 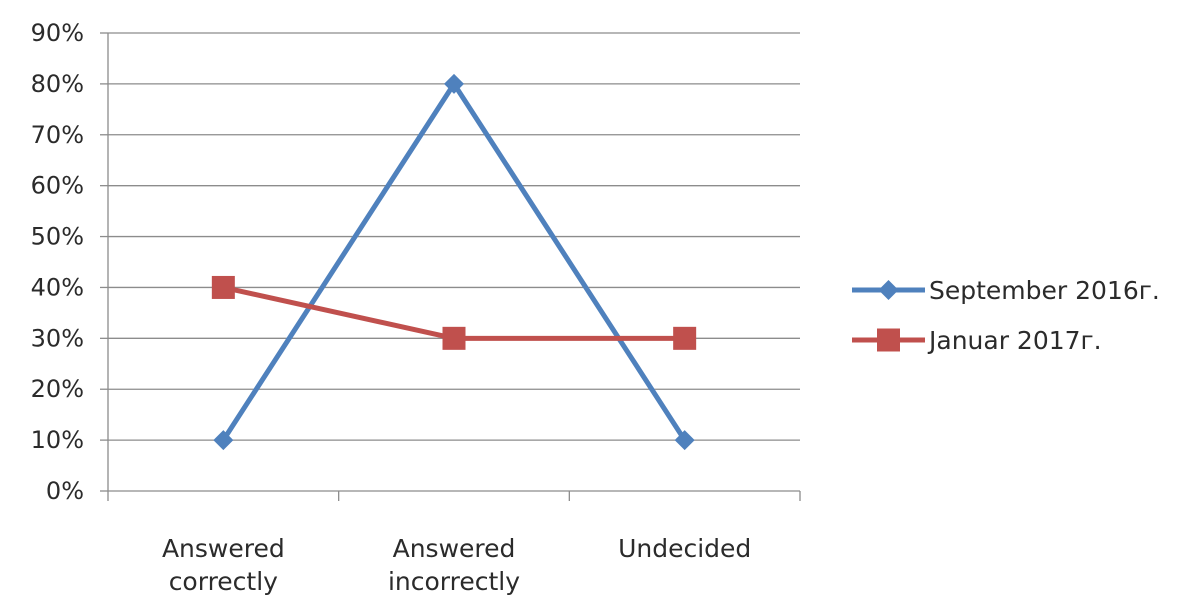 What do you see at coordinates (1006, 315) in the screenshot?
I see `legend: September 2016г. Januar 2017г.` at bounding box center [1006, 315].